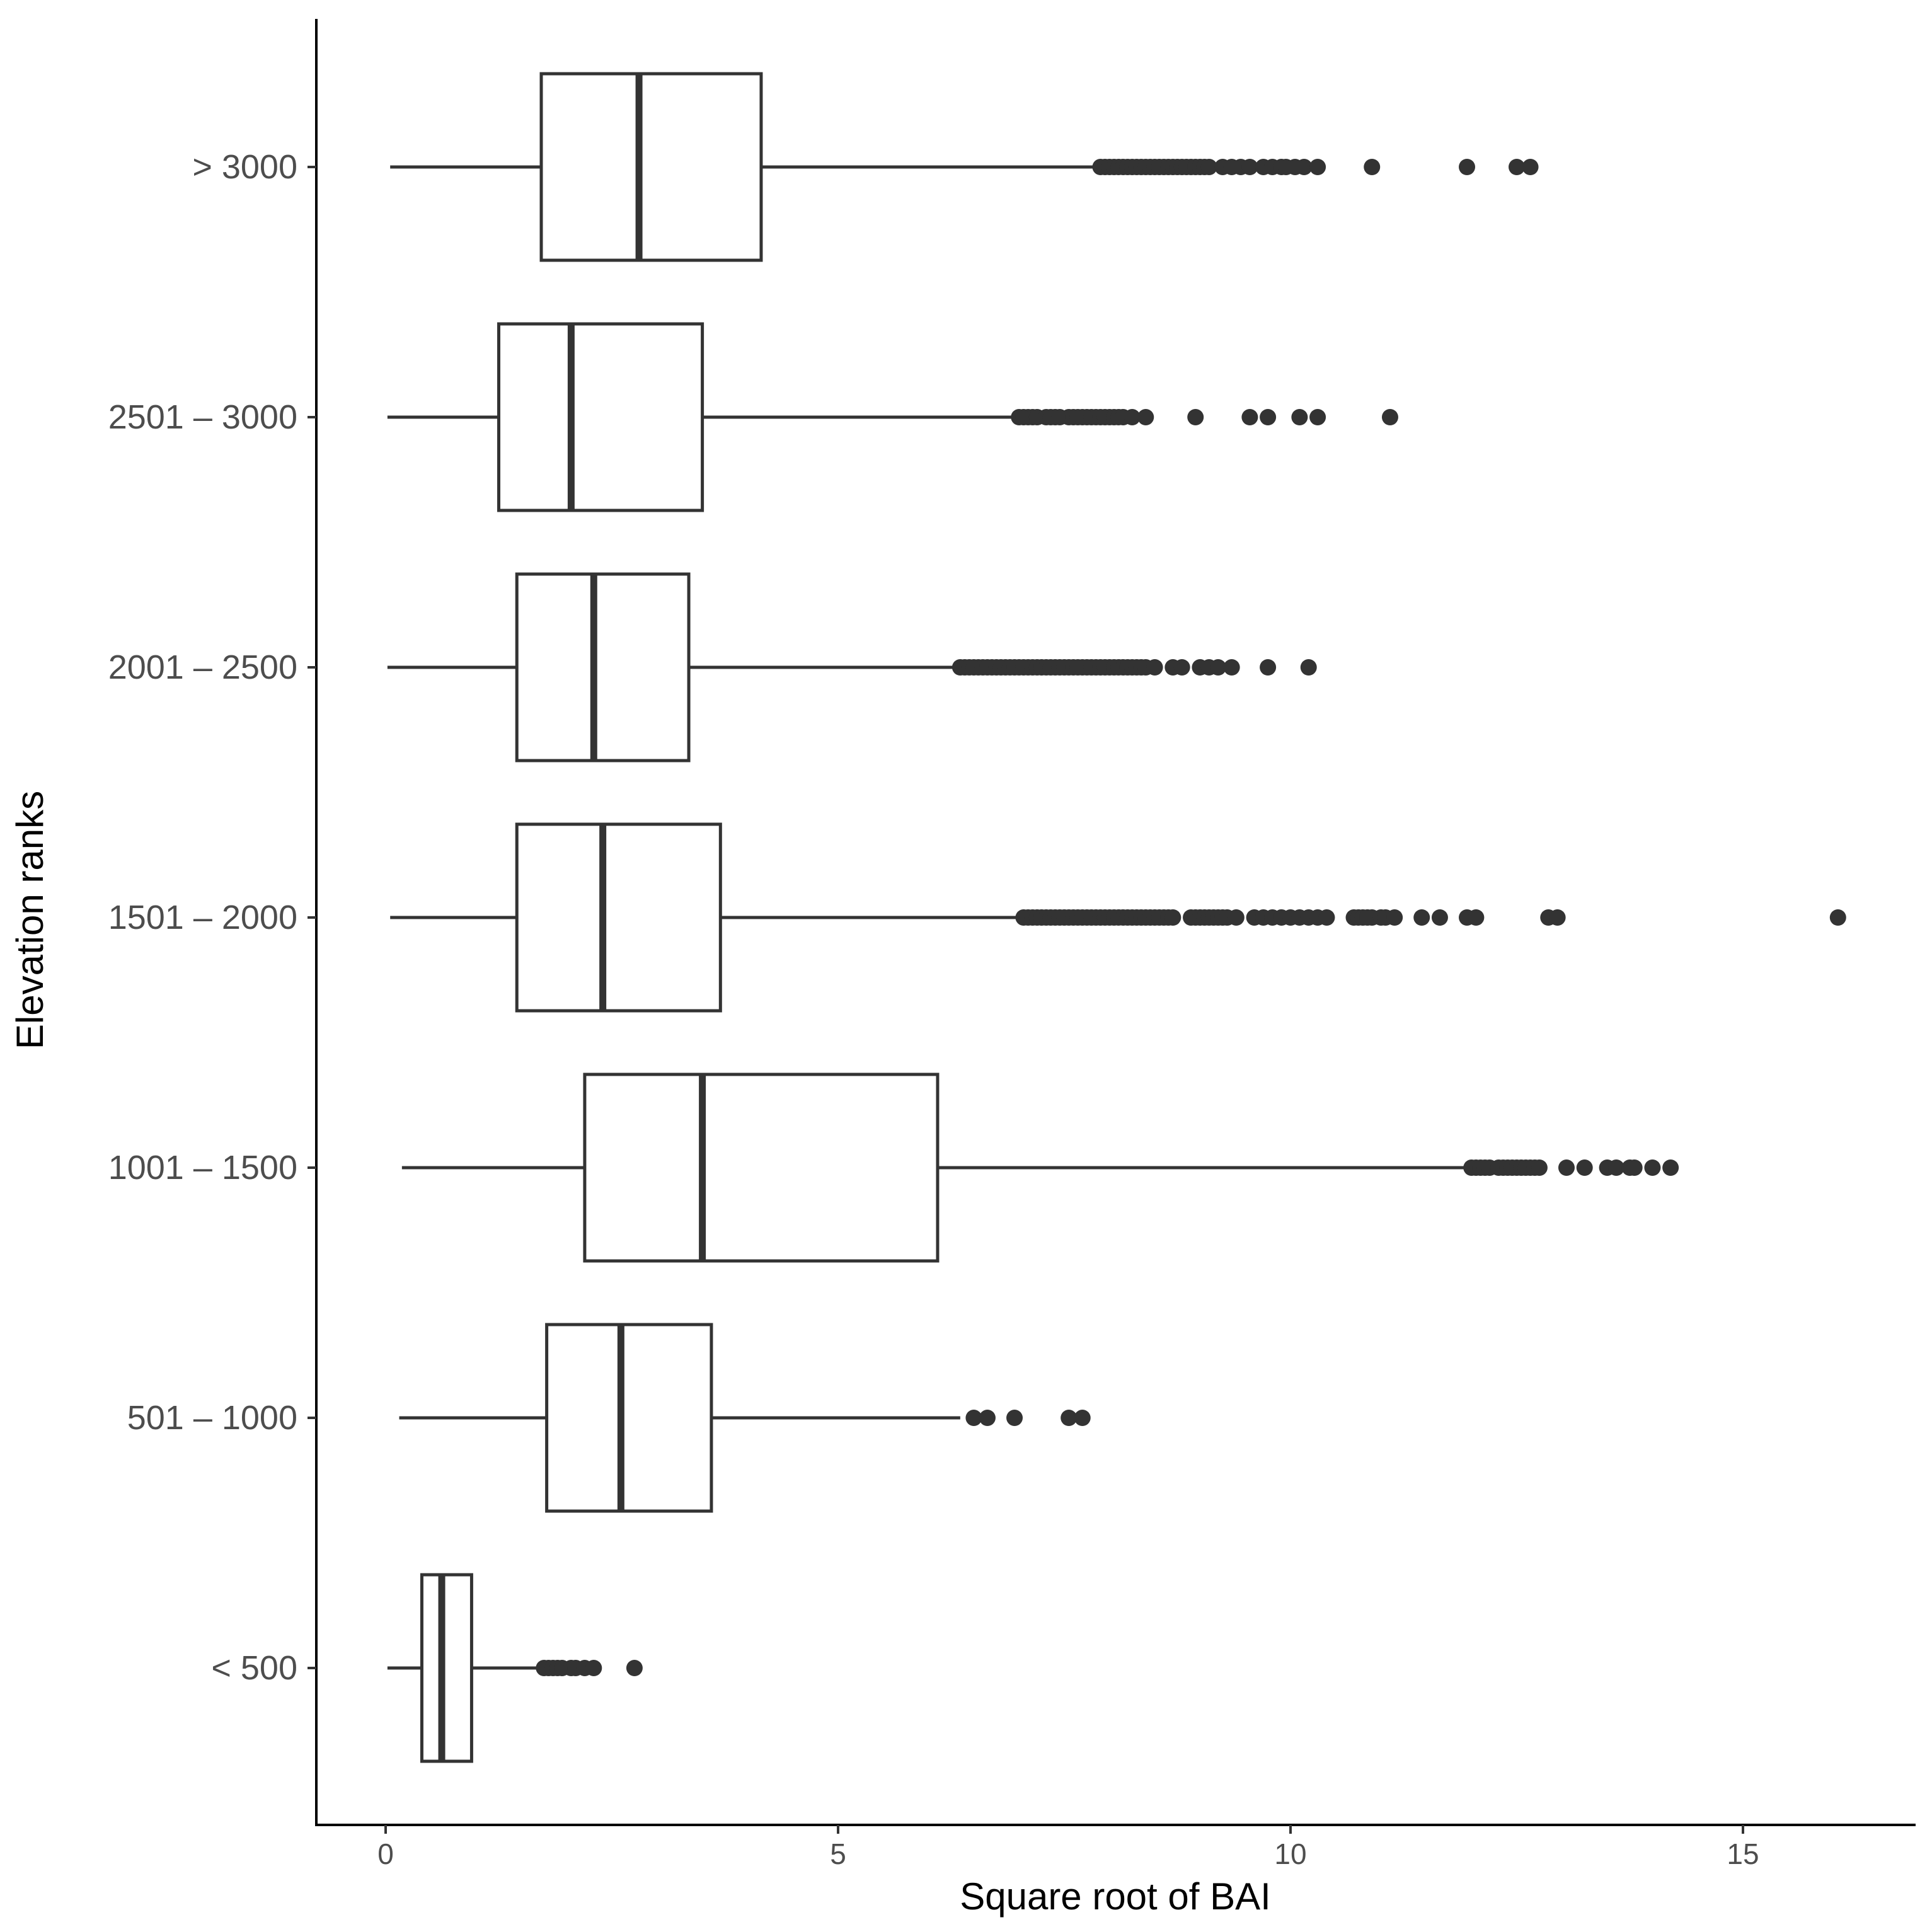 The height and width of the screenshot is (1927, 1932). What do you see at coordinates (254, 1668) in the screenshot?
I see `y-tick-label: < 500` at bounding box center [254, 1668].